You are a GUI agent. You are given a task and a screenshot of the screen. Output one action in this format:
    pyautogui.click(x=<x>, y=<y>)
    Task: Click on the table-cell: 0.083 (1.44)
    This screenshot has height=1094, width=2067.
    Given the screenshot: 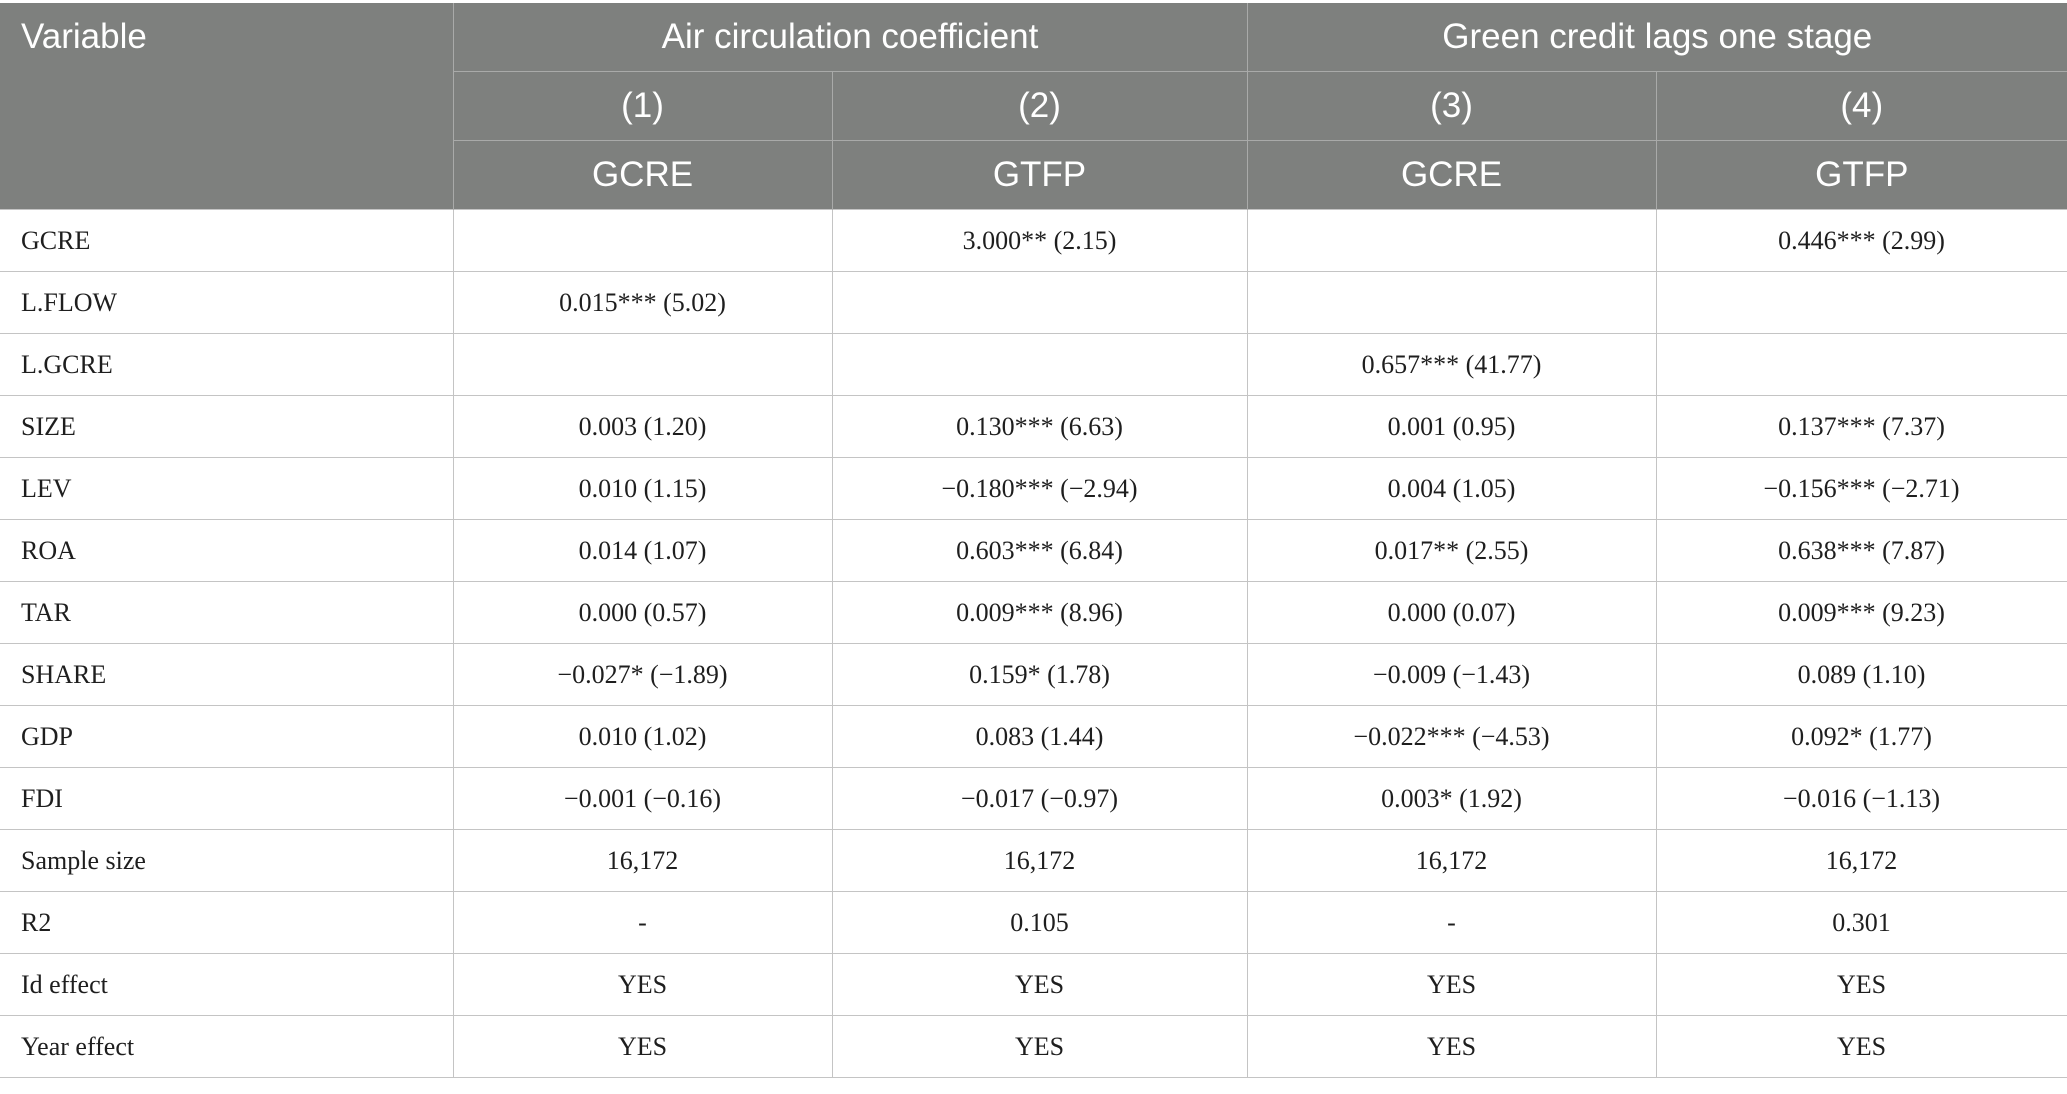 What is the action you would take?
    pyautogui.click(x=1039, y=736)
    